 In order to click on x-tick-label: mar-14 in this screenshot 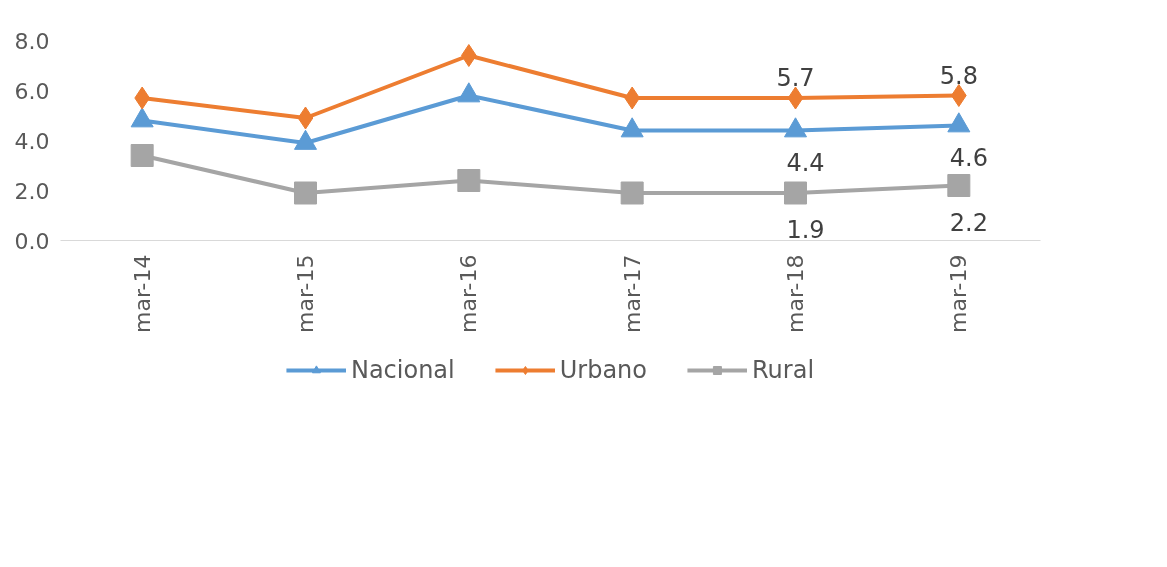, I will do `click(142, 293)`.